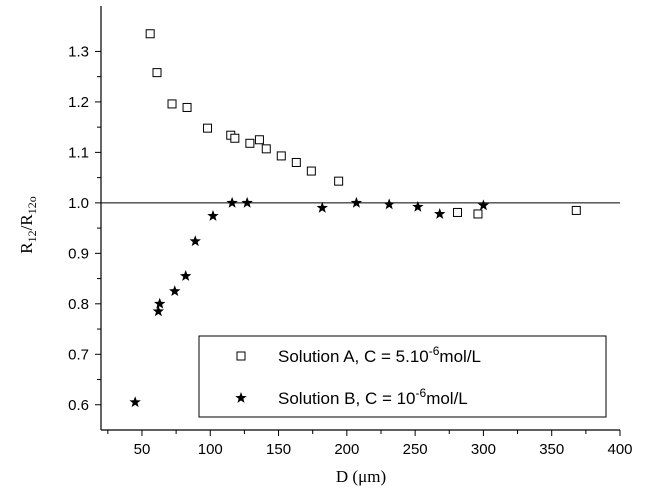 The height and width of the screenshot is (492, 658). Describe the element at coordinates (347, 398) in the screenshot. I see `legend-label-solution-b-name: Solution B, C = 10` at that location.